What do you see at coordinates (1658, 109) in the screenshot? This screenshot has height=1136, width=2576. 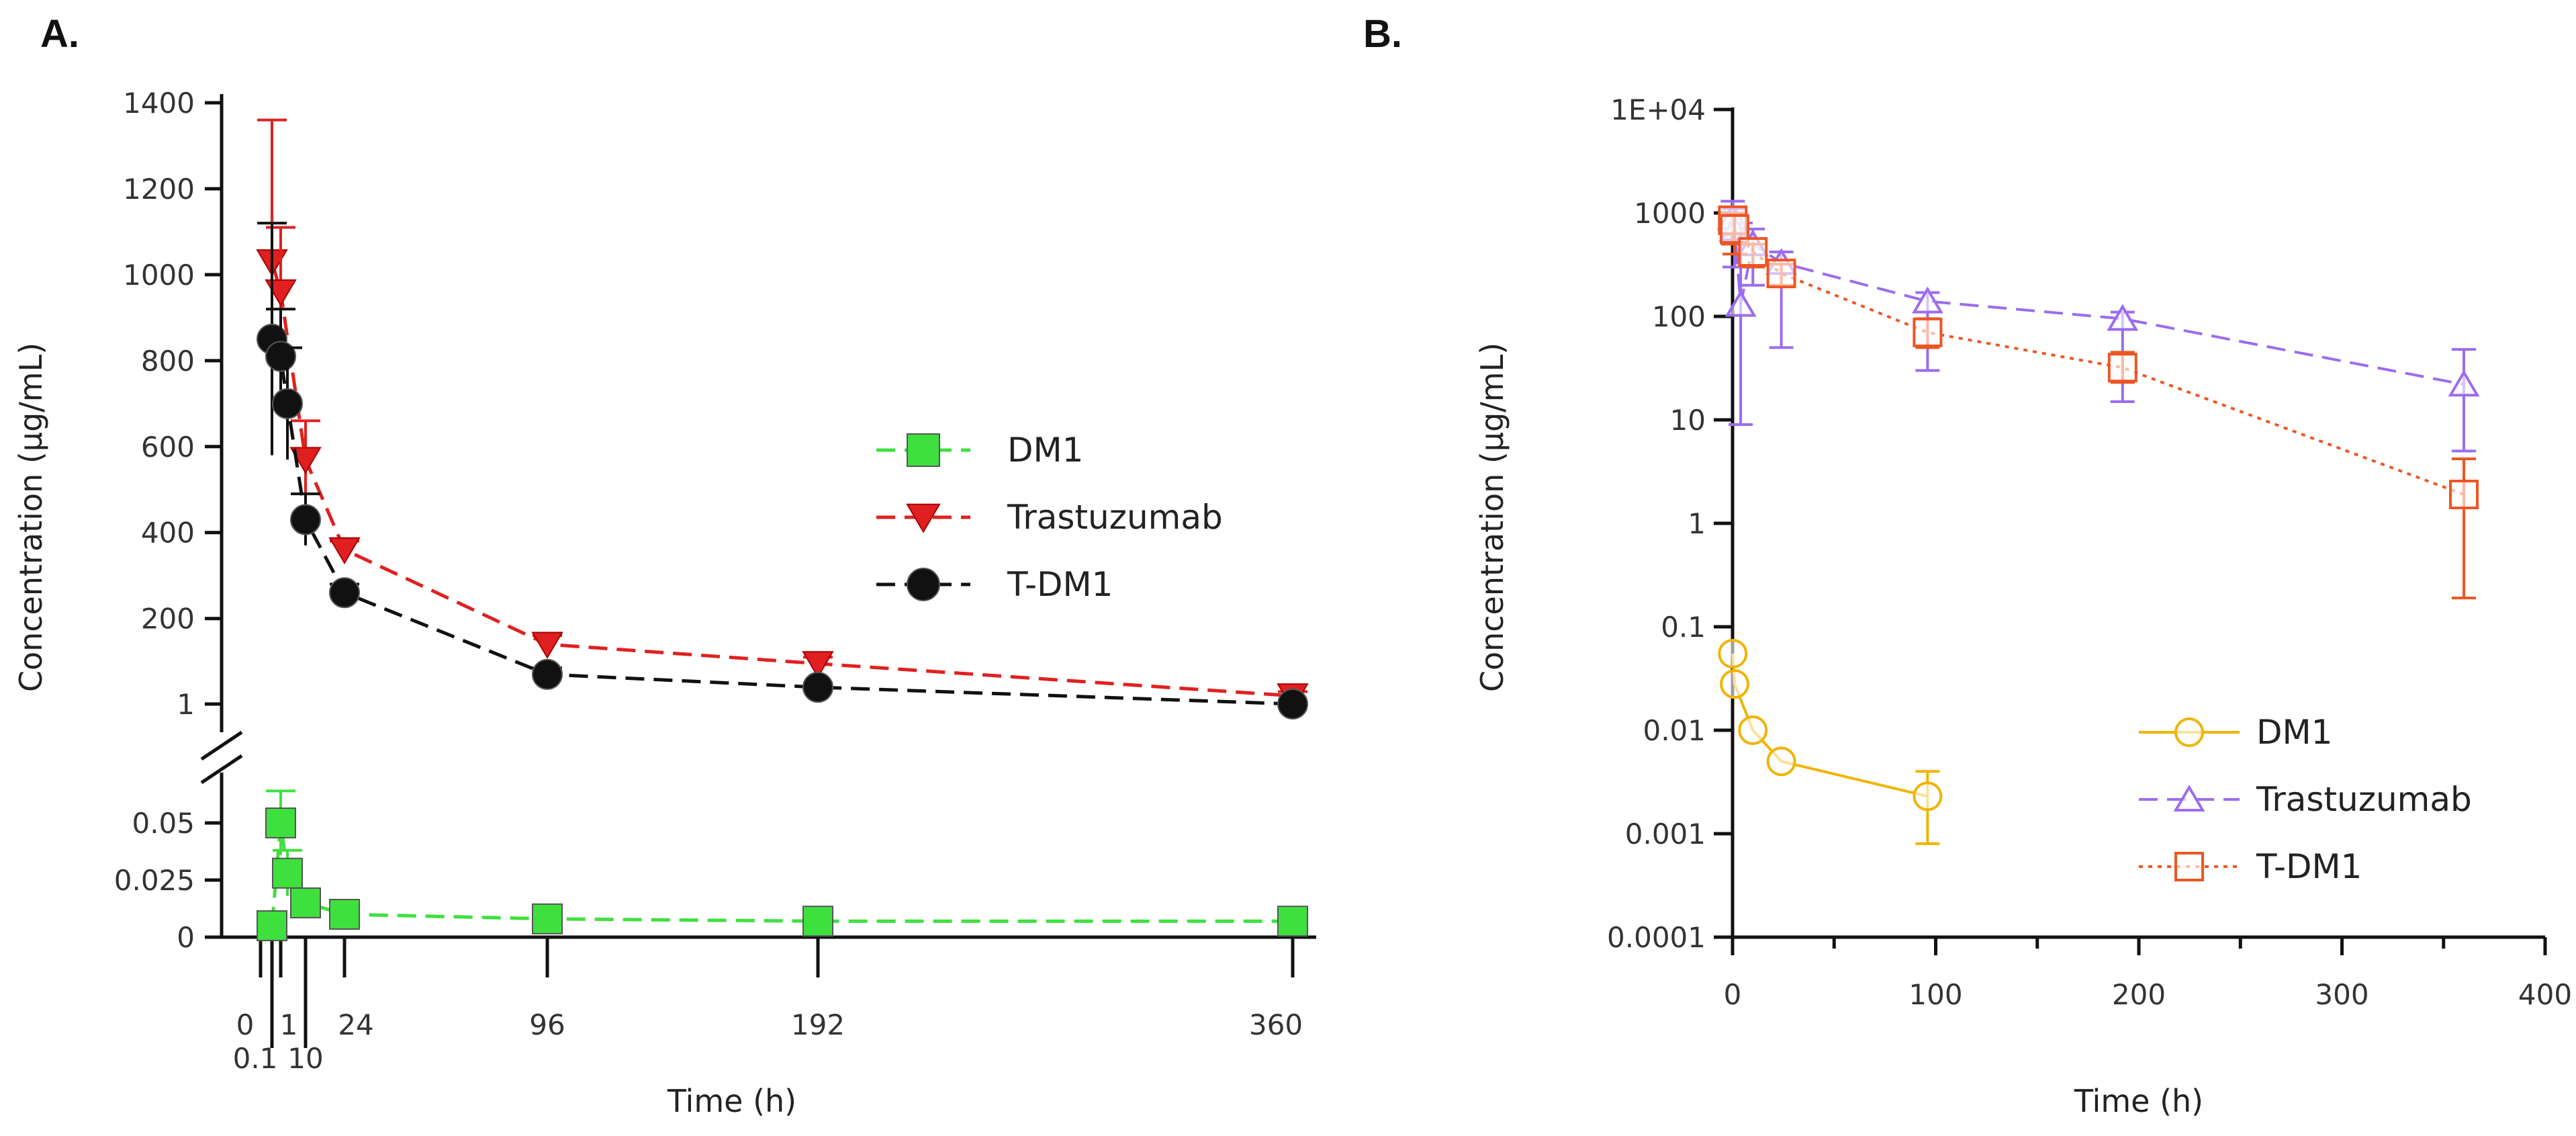 I see `y-tick-label: 1E+04` at bounding box center [1658, 109].